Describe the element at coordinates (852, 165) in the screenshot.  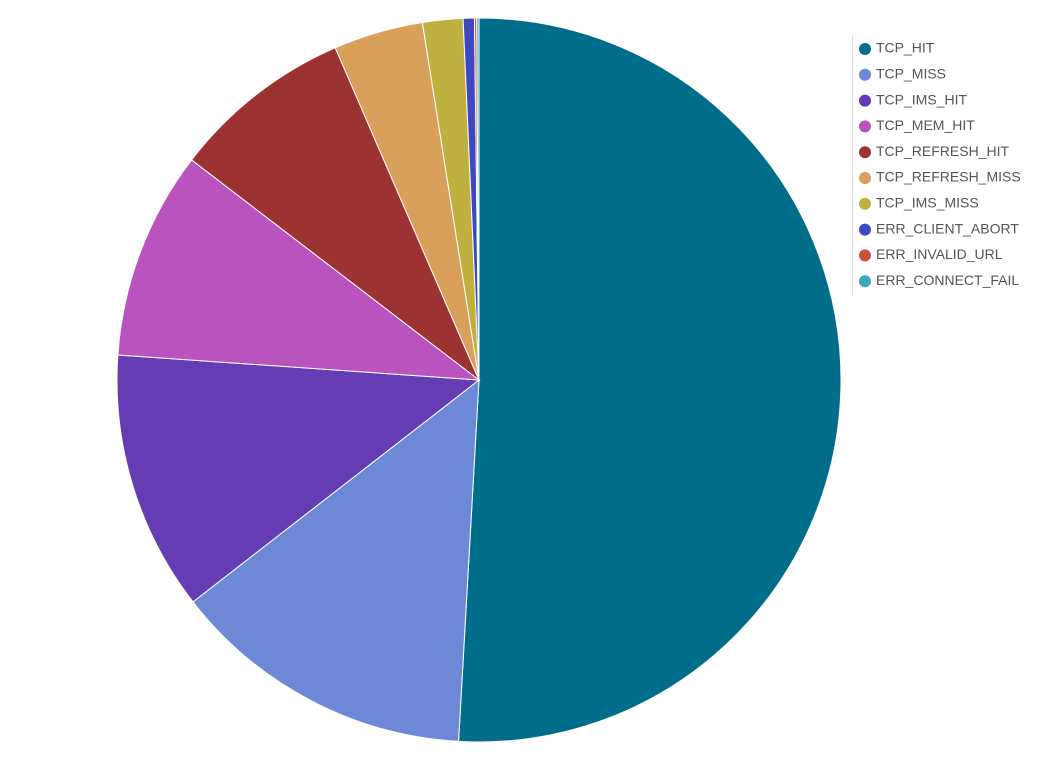
I see `legend-border` at that location.